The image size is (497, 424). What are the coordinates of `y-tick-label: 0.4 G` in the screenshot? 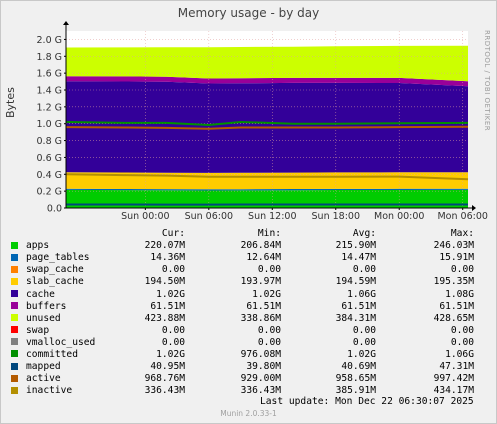 It's located at (50, 175).